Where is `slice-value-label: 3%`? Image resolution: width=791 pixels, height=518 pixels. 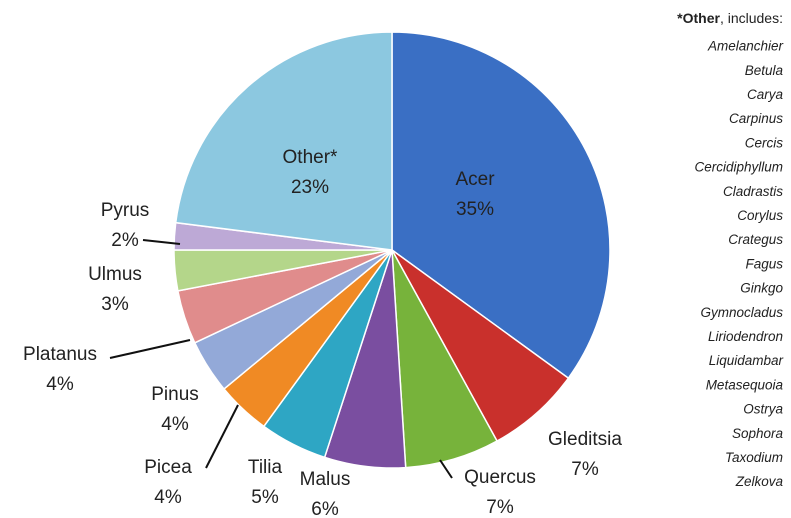 slice-value-label: 3% is located at coordinates (115, 304).